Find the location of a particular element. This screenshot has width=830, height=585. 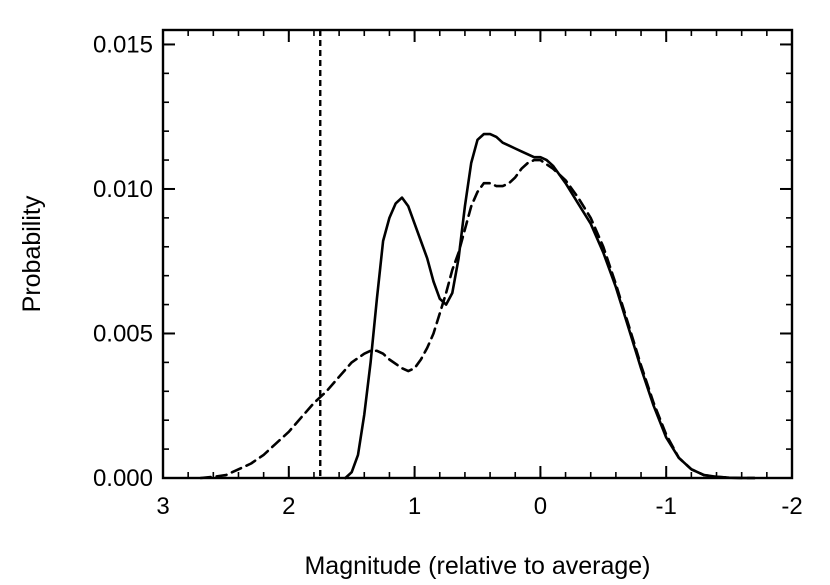

y-axis-title: Probability is located at coordinates (32, 253).